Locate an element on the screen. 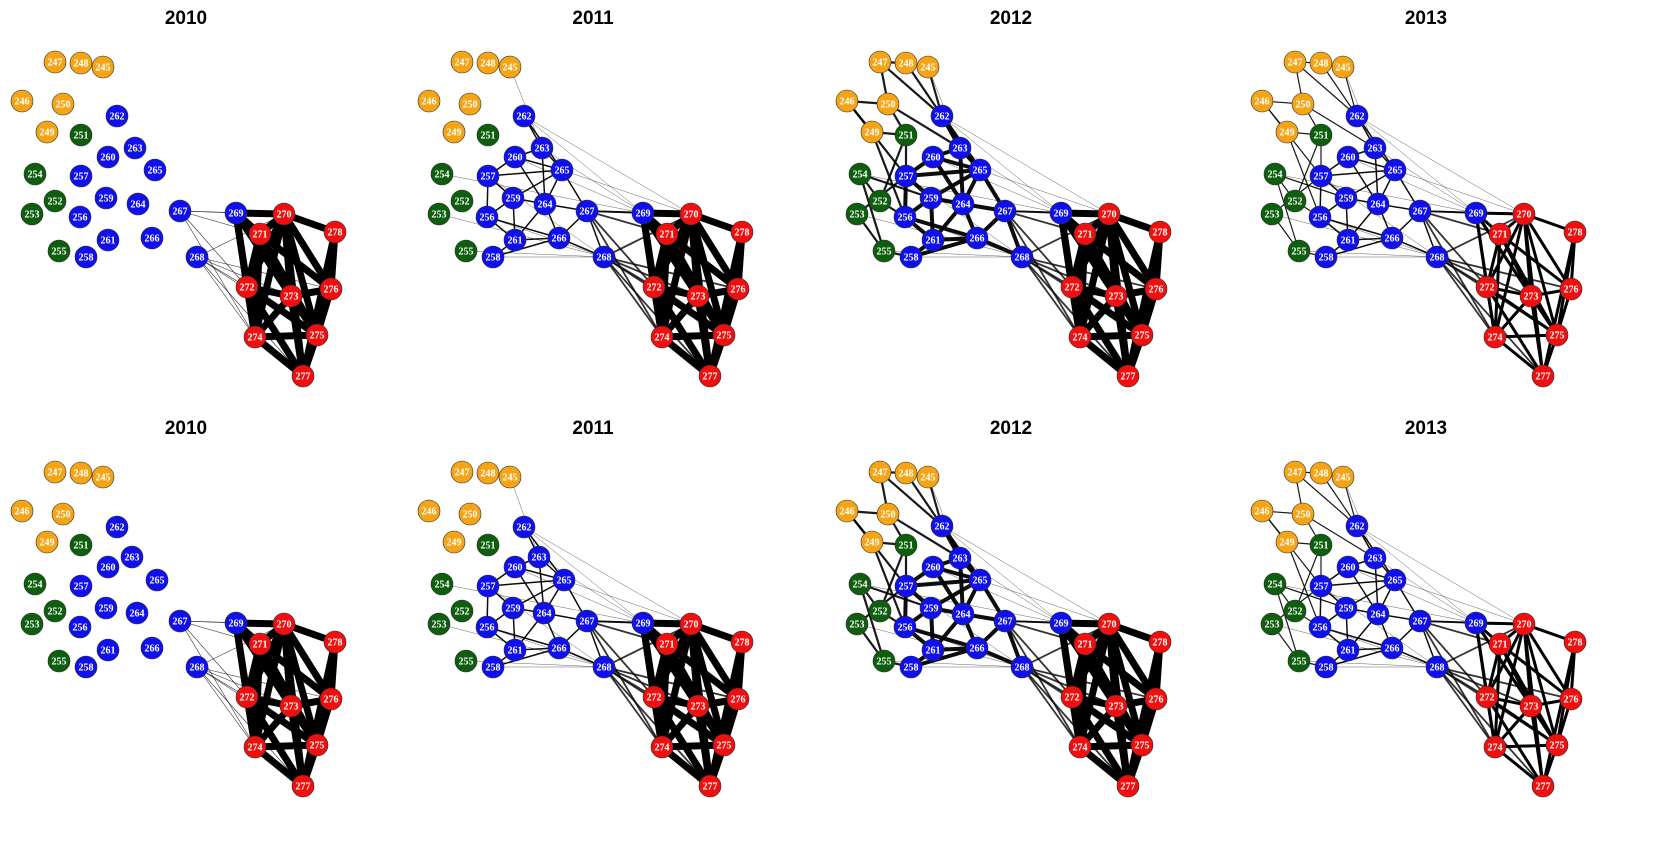  node-255: 255 is located at coordinates (59, 251).